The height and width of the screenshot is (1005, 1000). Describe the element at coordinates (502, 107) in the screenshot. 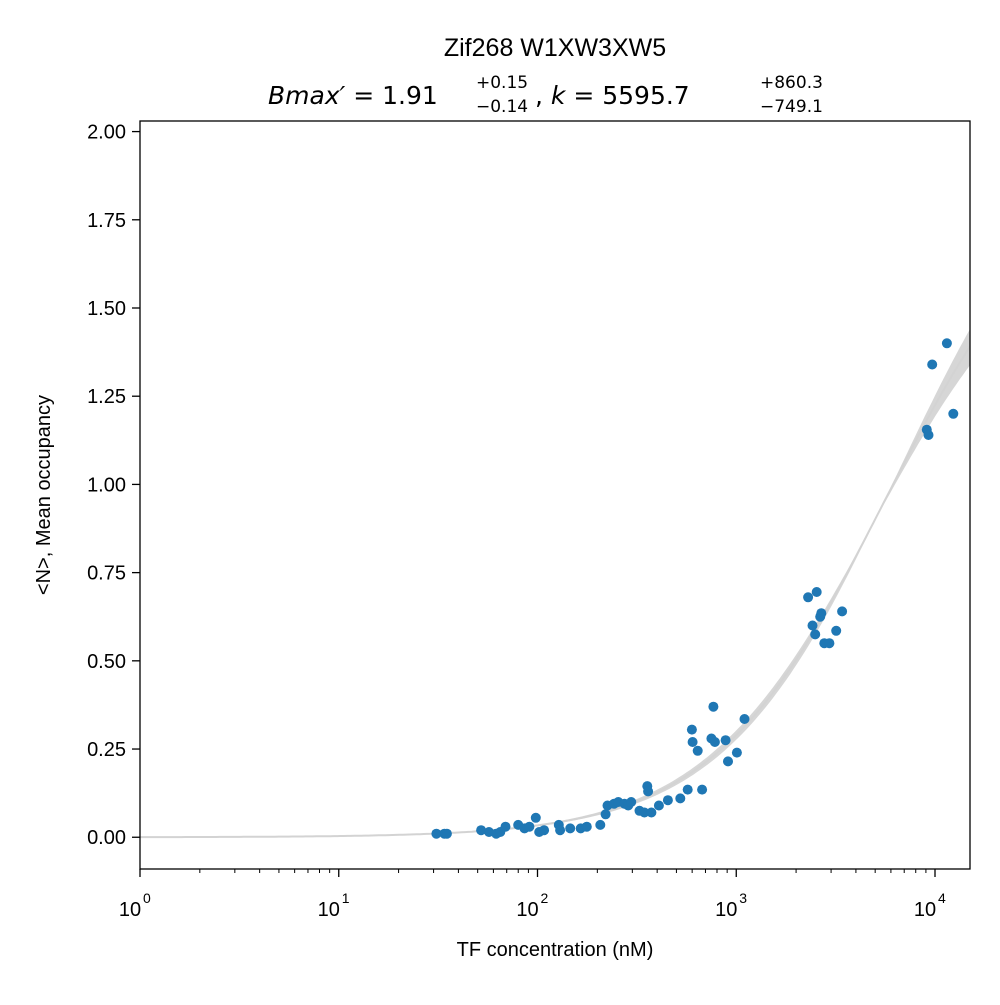

I see `param1-lower: −0.14` at that location.